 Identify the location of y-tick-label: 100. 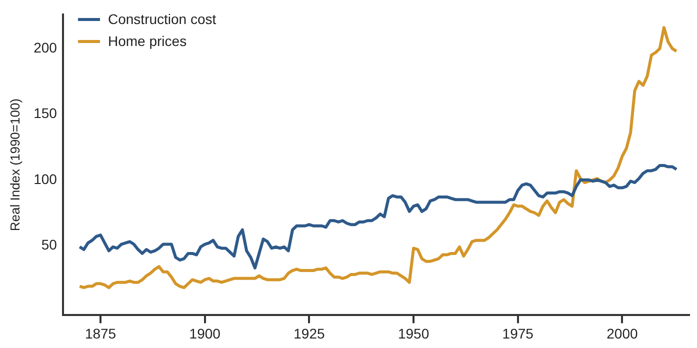
(46, 178).